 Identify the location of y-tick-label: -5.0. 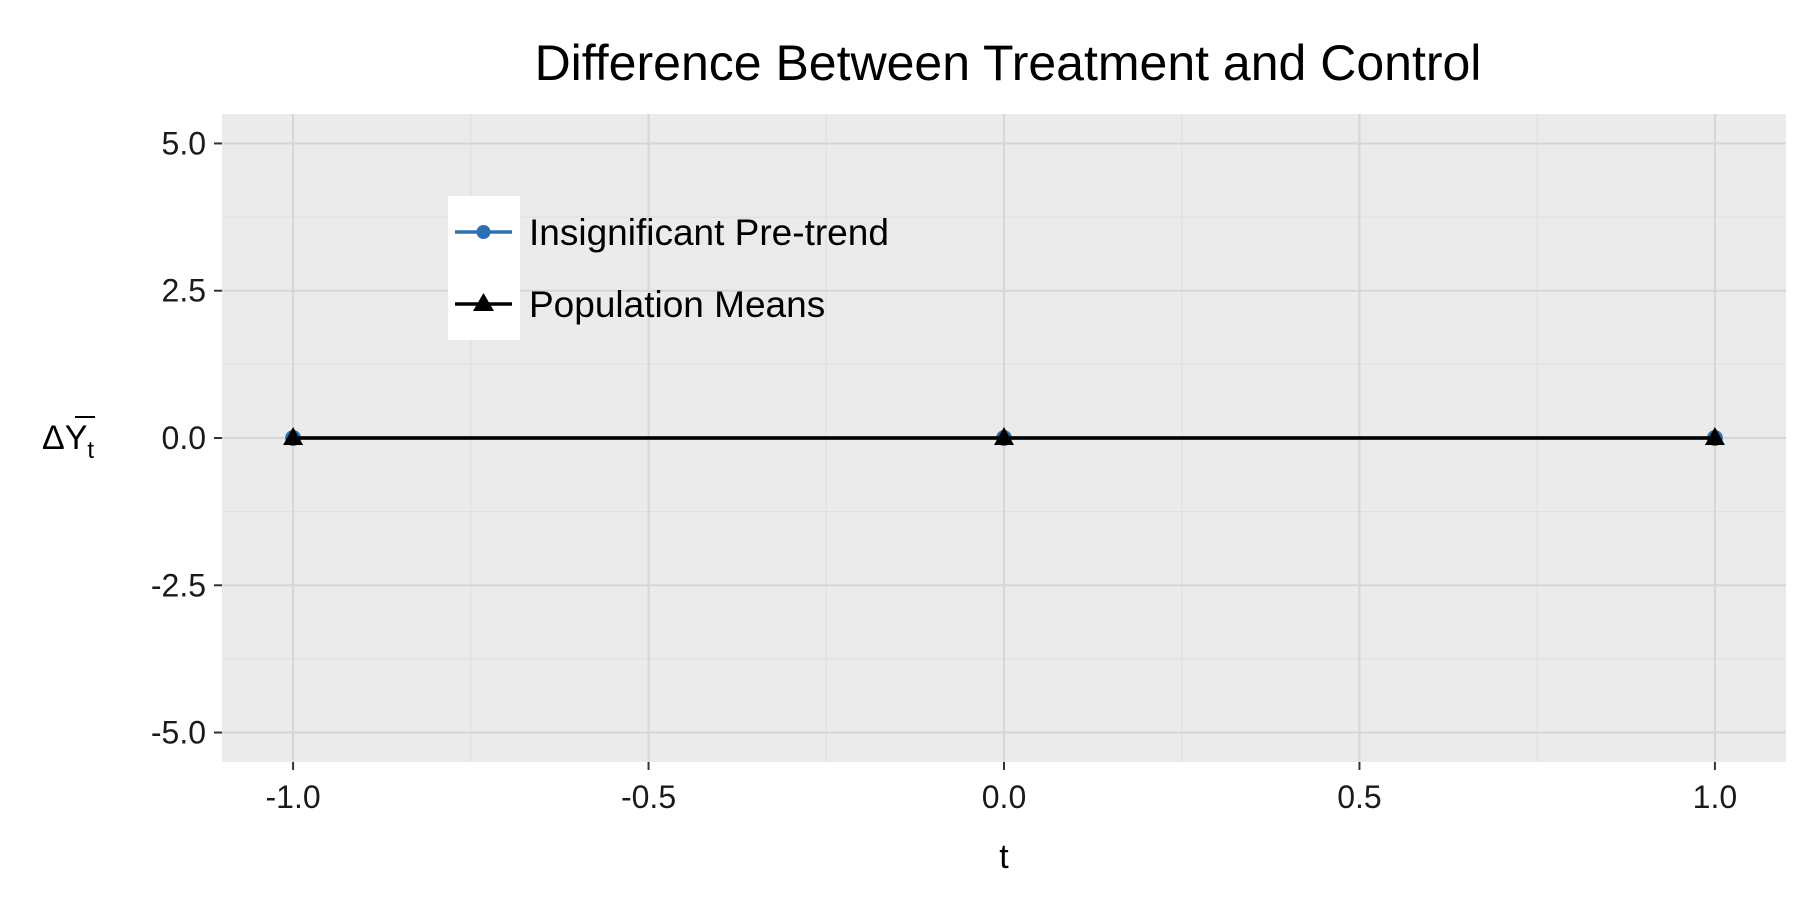
(178, 733).